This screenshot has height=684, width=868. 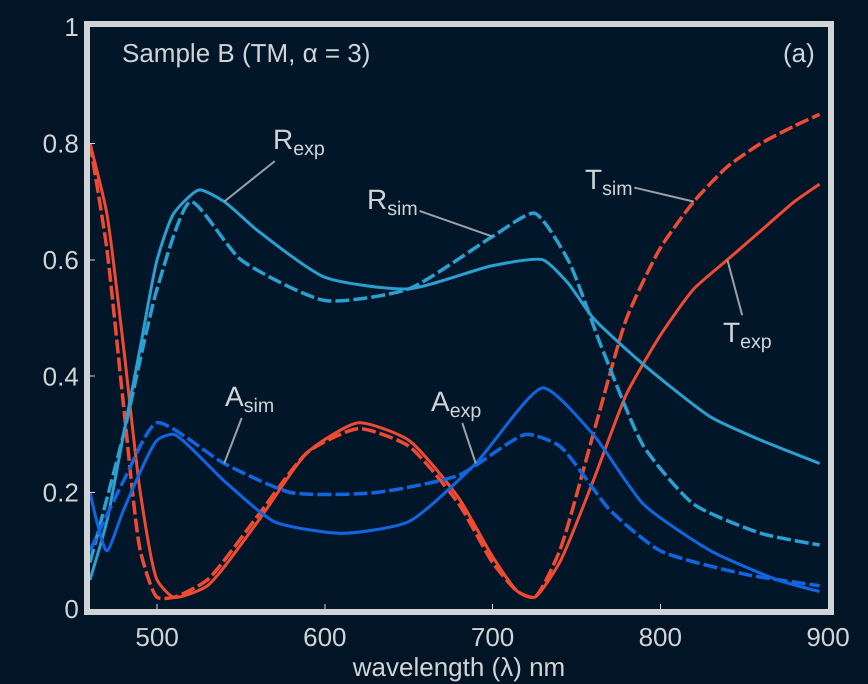 What do you see at coordinates (299, 142) in the screenshot?
I see `annotation: R$_{exp}$` at bounding box center [299, 142].